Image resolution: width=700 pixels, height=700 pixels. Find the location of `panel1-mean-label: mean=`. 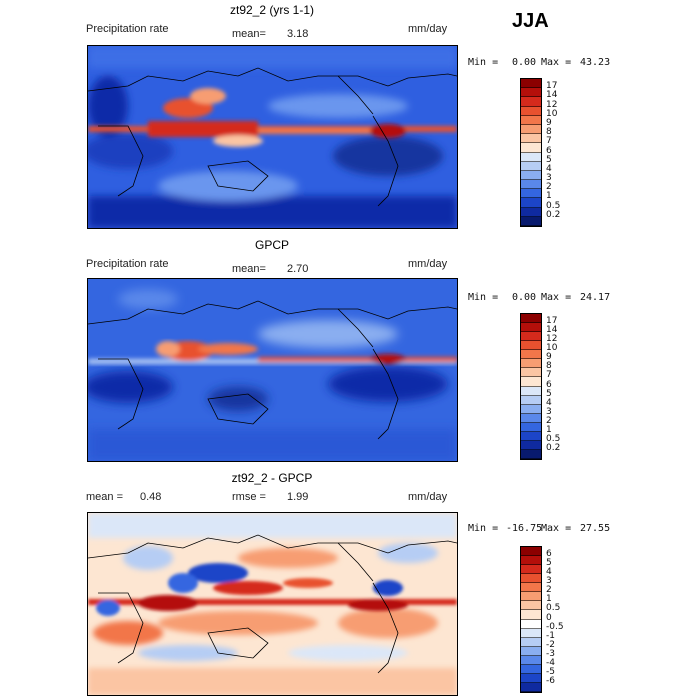

panel1-mean-label: mean= is located at coordinates (249, 34).